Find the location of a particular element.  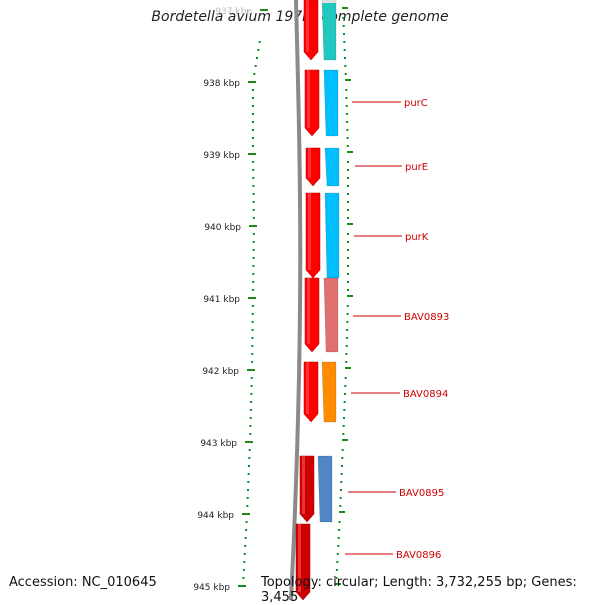

gene-label: purE is located at coordinates (416, 167).